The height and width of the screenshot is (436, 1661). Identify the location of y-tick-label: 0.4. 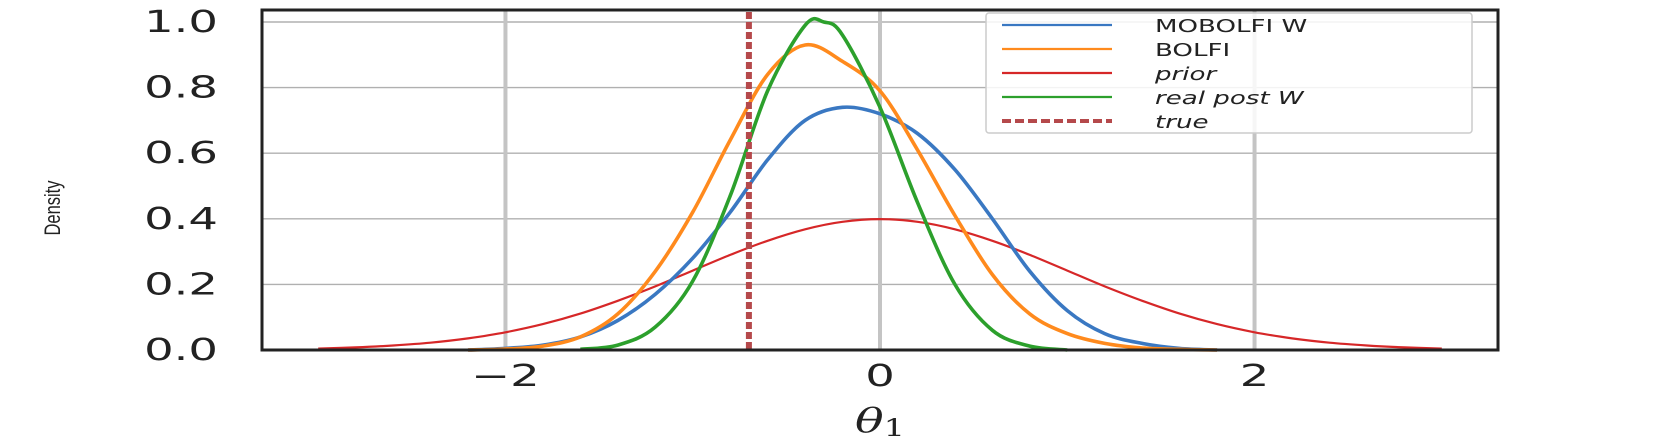
(181, 219).